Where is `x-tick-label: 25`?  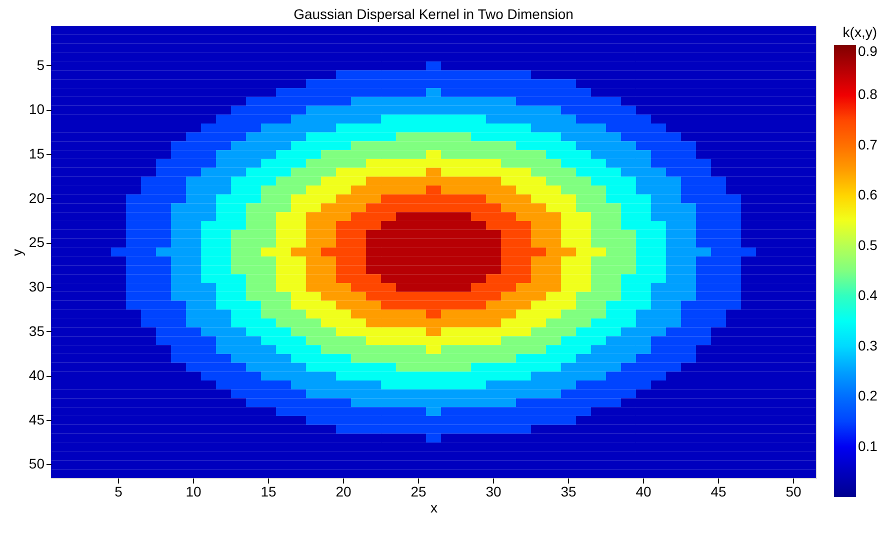
x-tick-label: 25 is located at coordinates (418, 492).